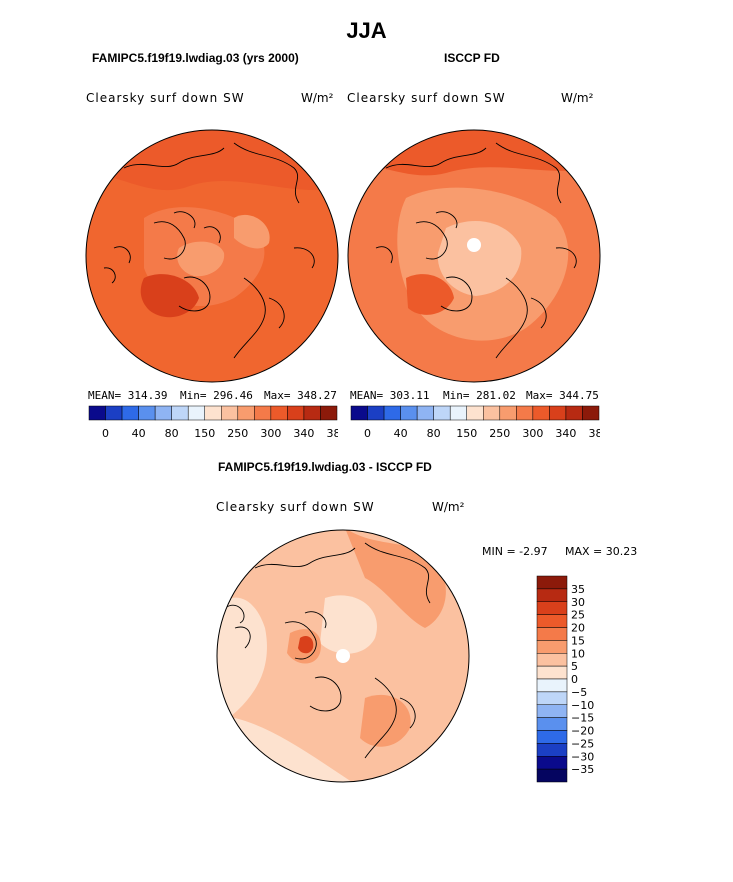 This screenshot has height=882, width=733. What do you see at coordinates (579, 692) in the screenshot?
I see `colorbar-tick-label: −5` at bounding box center [579, 692].